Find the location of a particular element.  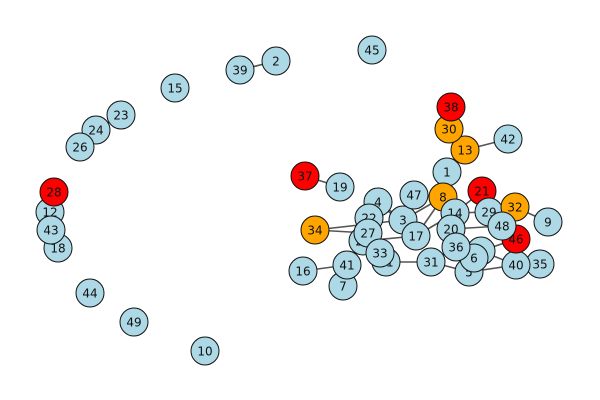

node-31: 31 is located at coordinates (431, 262).